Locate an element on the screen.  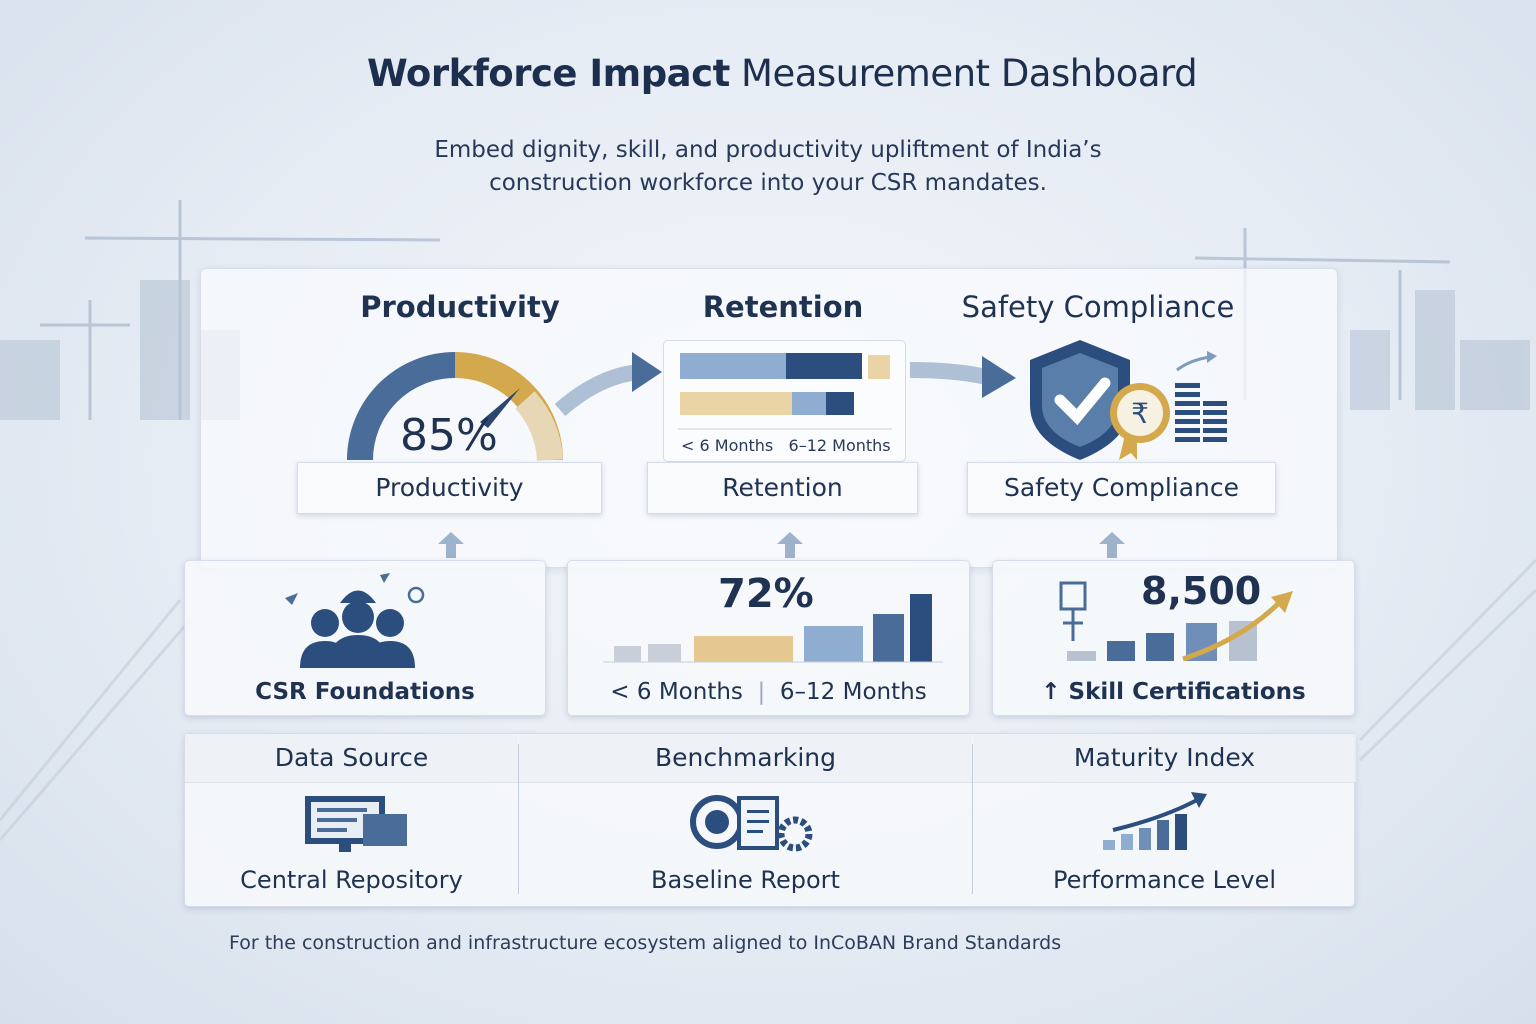
retention-label: Retention is located at coordinates (782, 488).